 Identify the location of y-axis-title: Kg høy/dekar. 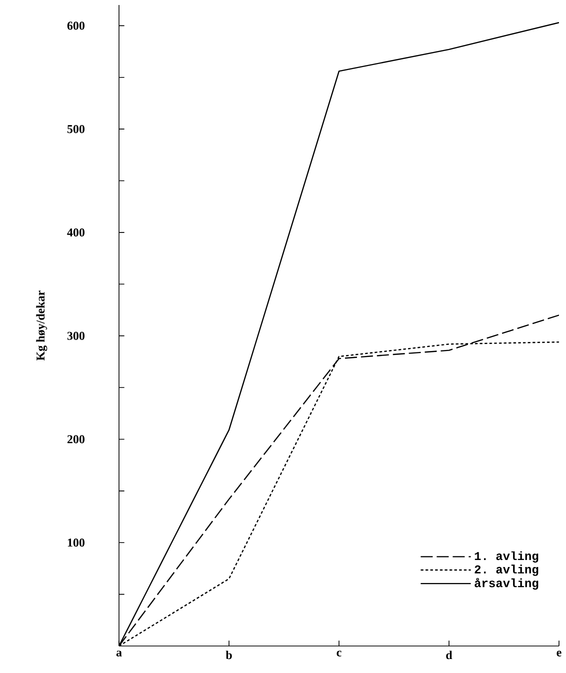
(42, 325).